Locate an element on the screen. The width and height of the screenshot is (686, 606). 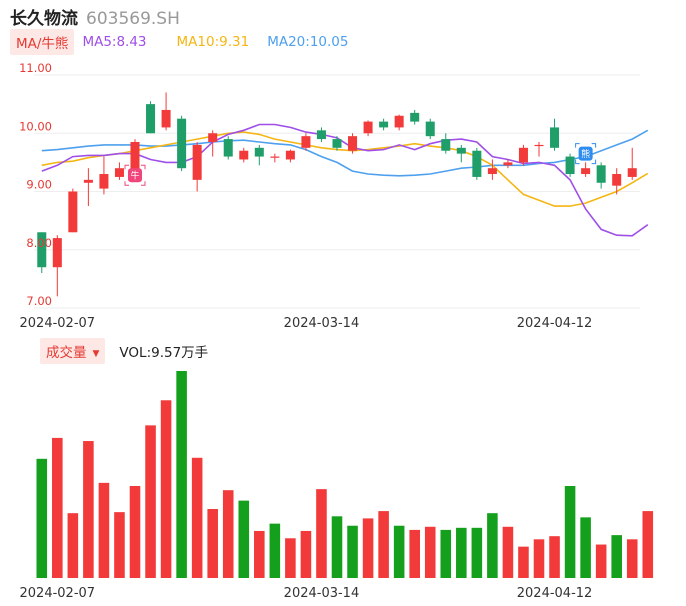
volume-indicator-selector: 成交量 ▼ is located at coordinates (73, 351).